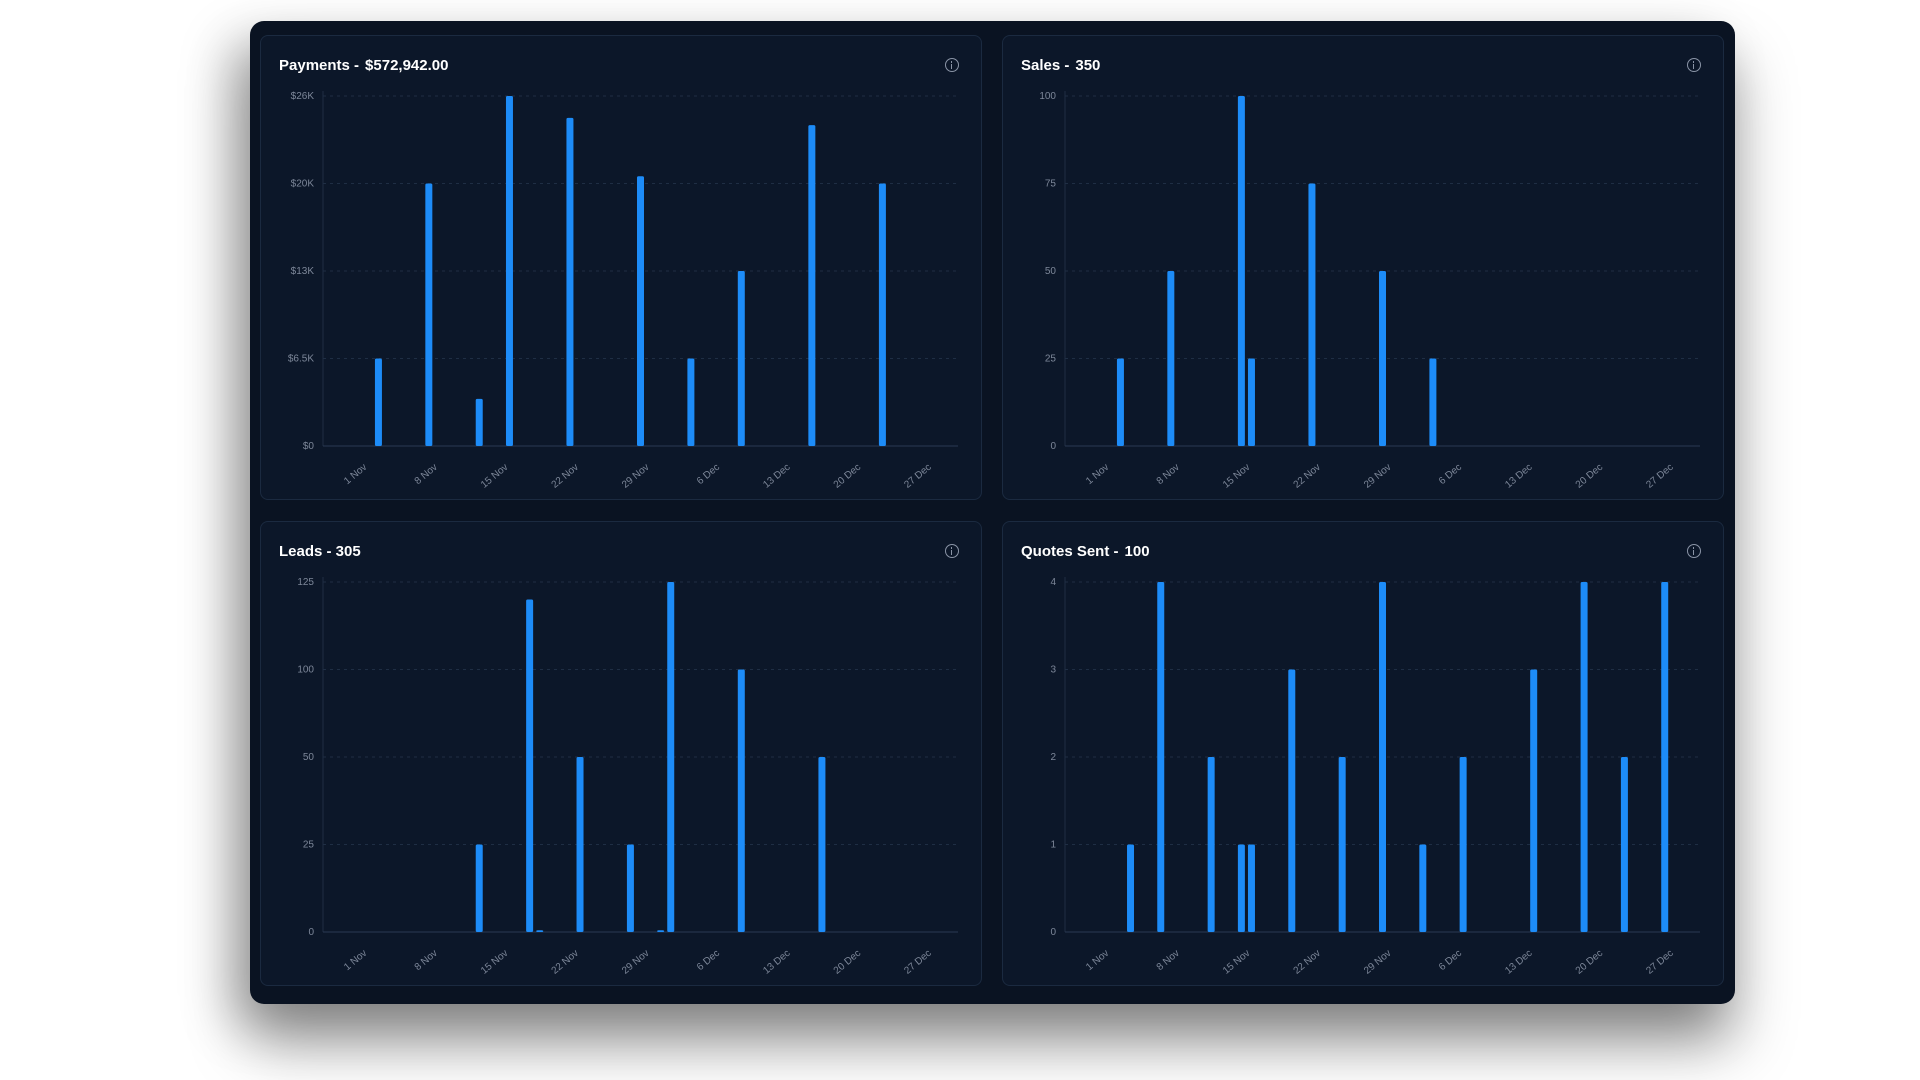  Describe the element at coordinates (305, 670) in the screenshot. I see `y-tick-label: 100` at that location.